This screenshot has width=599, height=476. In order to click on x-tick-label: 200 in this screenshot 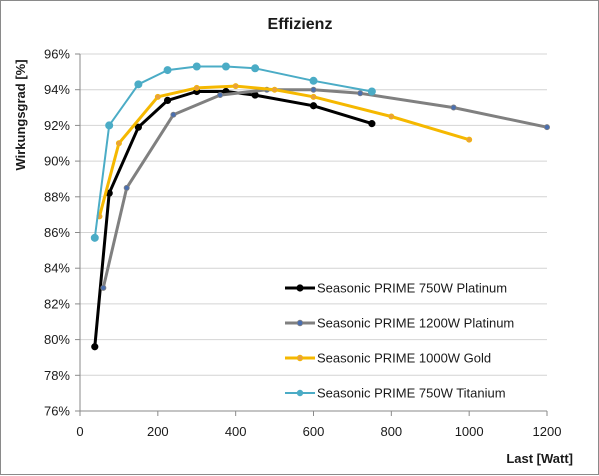, I will do `click(158, 431)`.